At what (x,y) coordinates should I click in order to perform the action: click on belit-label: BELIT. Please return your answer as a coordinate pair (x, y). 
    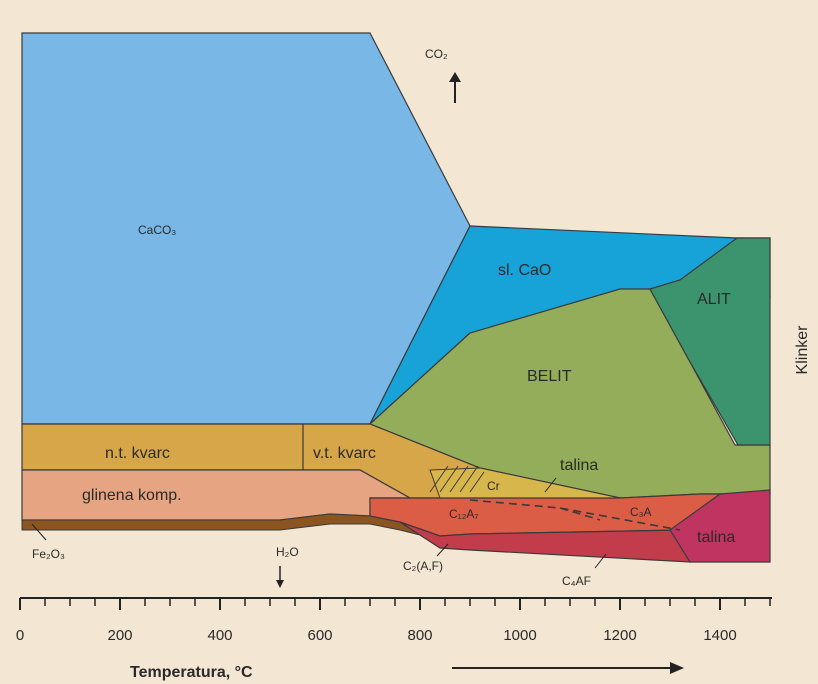
    Looking at the image, I should click on (549, 376).